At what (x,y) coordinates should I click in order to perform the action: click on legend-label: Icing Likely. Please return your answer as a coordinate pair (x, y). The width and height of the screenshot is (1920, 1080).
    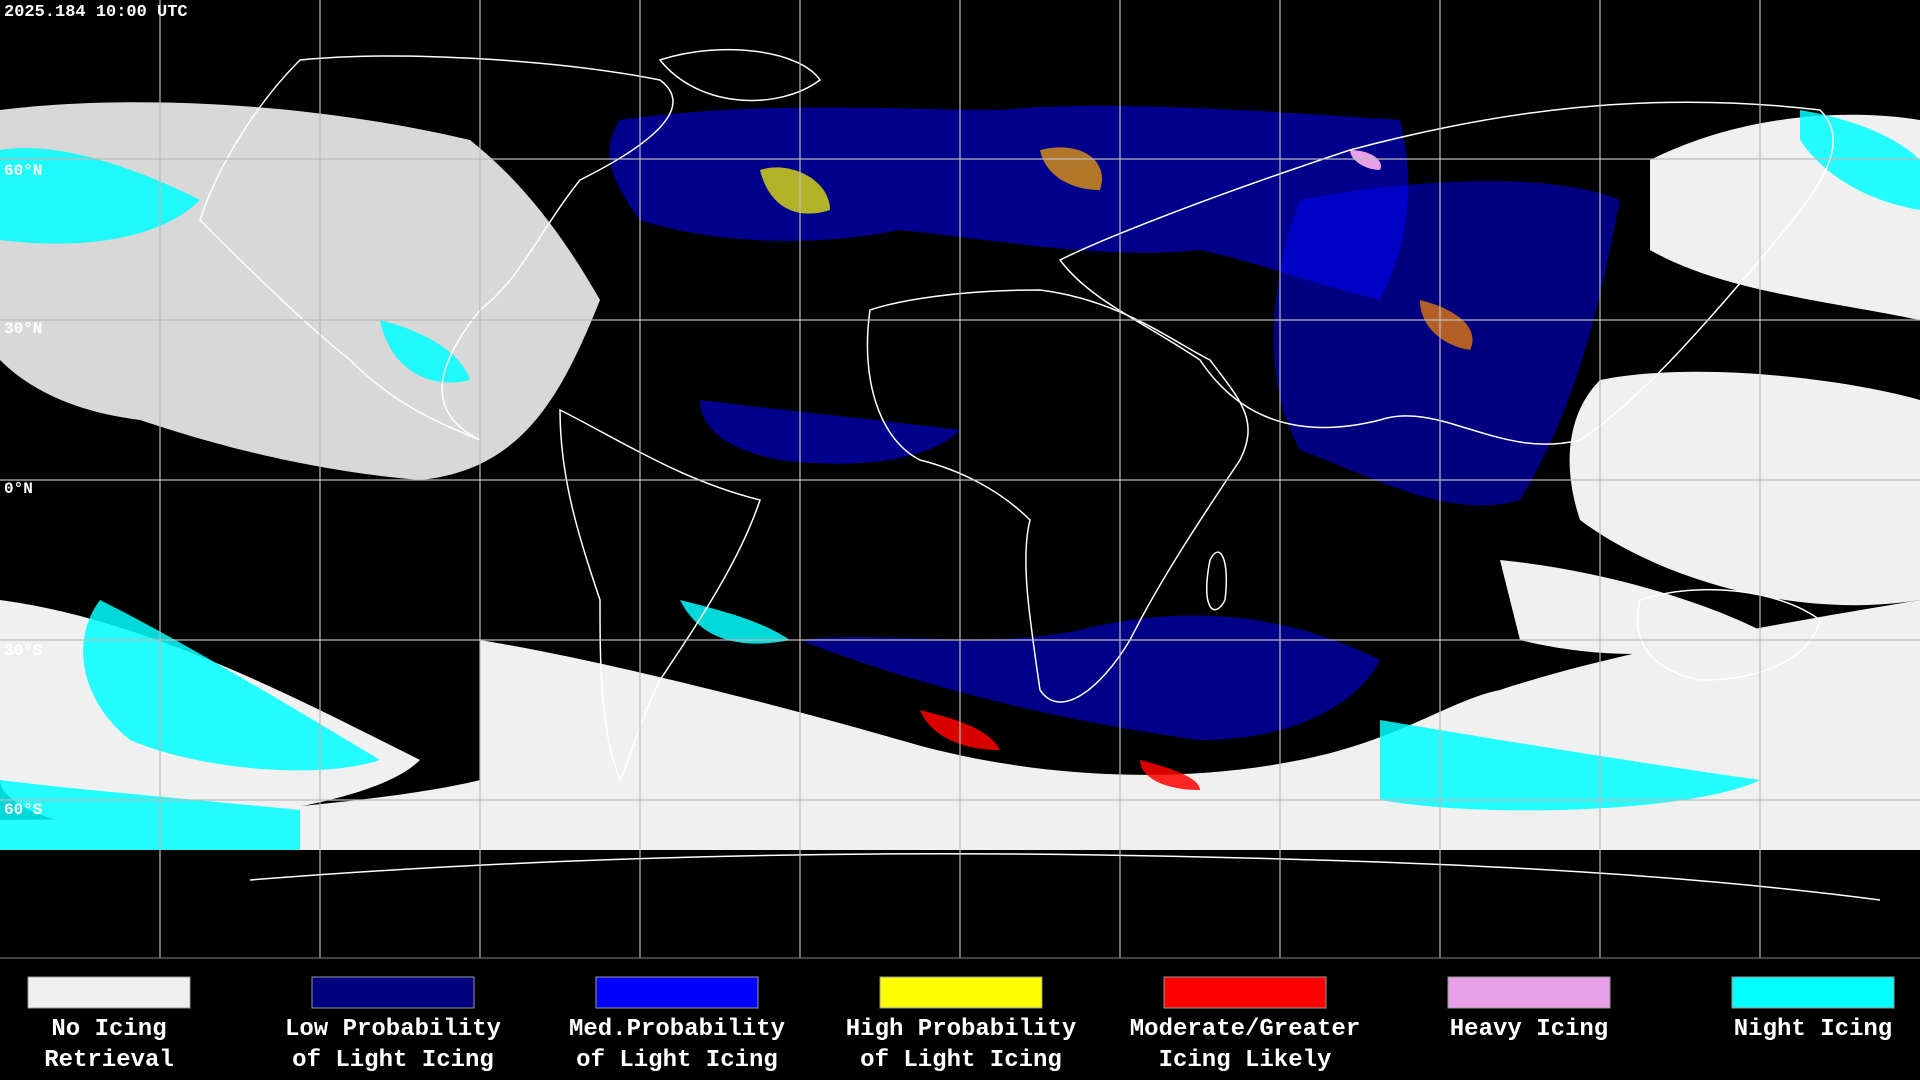
    Looking at the image, I should click on (1245, 1060).